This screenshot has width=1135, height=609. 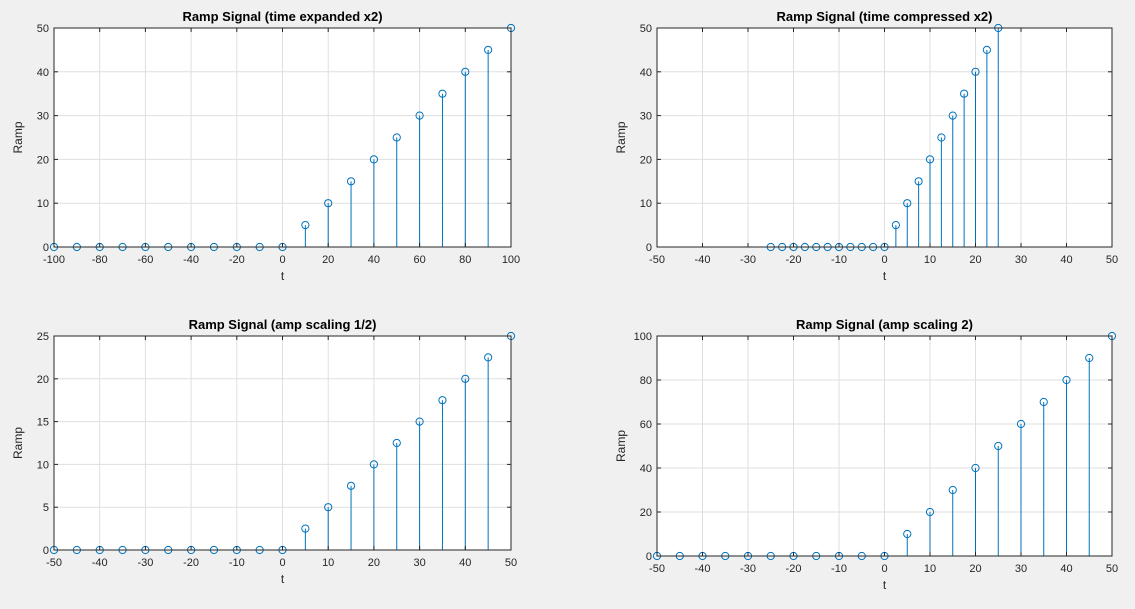 What do you see at coordinates (646, 117) in the screenshot?
I see `y-tick-label: 30` at bounding box center [646, 117].